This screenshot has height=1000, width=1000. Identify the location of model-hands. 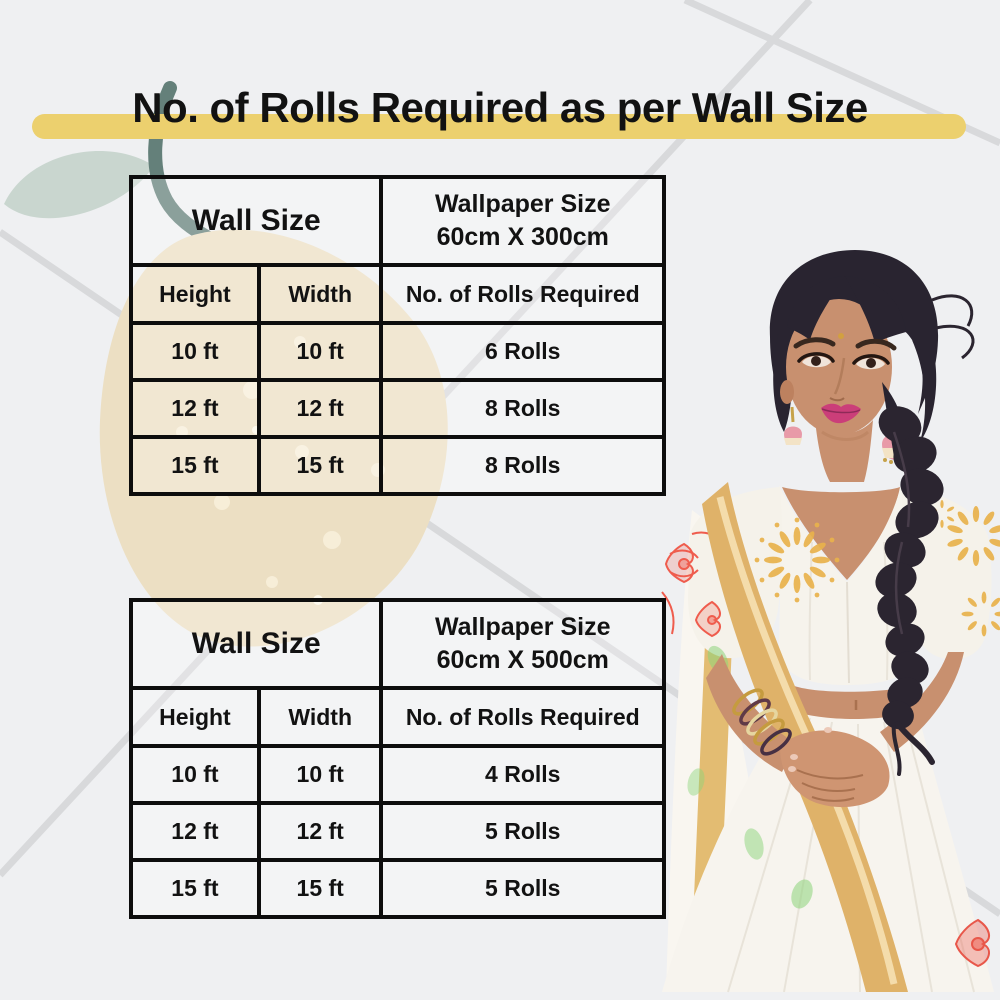
(835, 730).